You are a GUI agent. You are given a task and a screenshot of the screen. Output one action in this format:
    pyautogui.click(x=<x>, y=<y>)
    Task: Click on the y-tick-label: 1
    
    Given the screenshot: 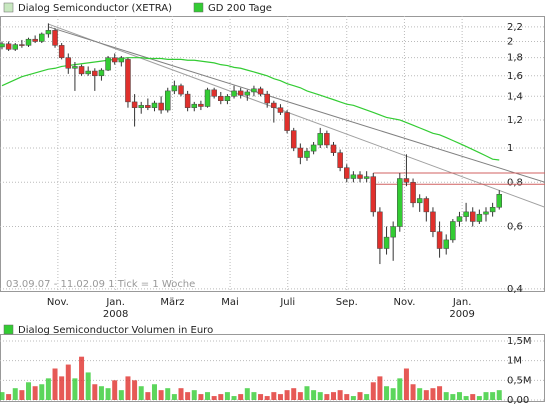 What is the action you would take?
    pyautogui.click(x=510, y=148)
    